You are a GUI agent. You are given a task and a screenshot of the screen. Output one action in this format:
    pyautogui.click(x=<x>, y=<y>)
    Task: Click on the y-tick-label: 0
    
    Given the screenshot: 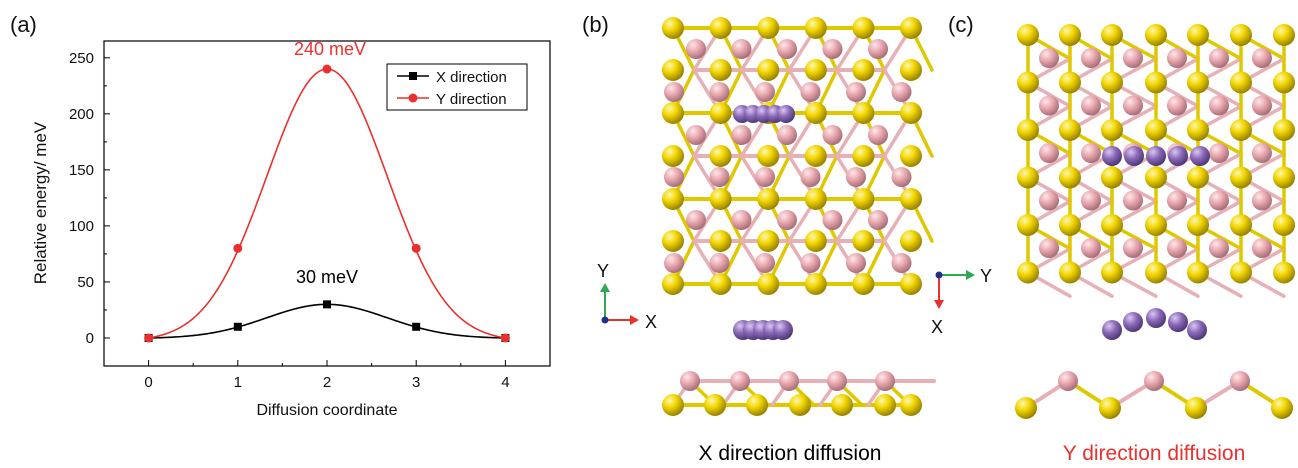 What is the action you would take?
    pyautogui.click(x=90, y=338)
    